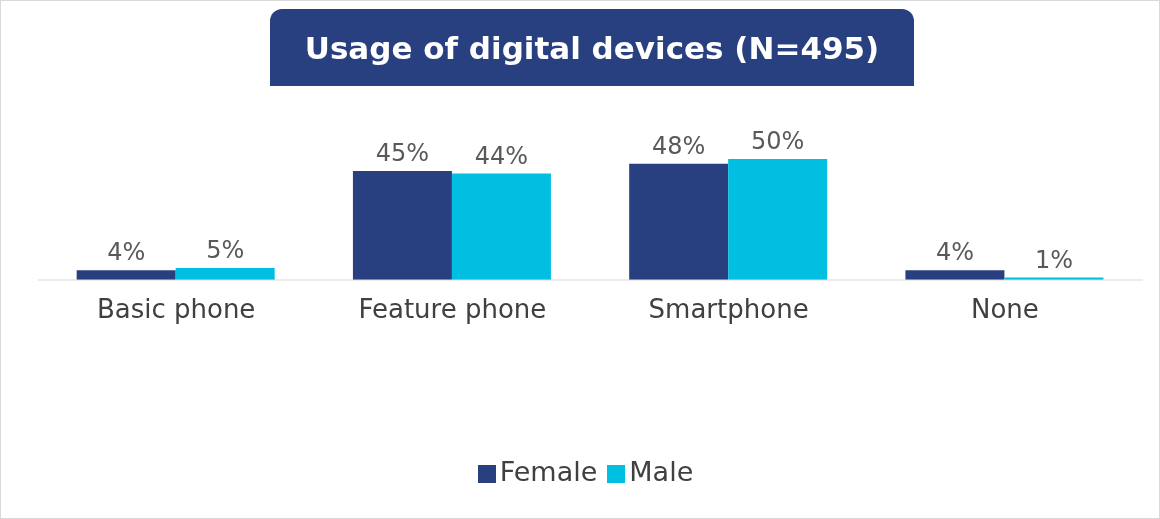 The width and height of the screenshot is (1160, 519). Describe the element at coordinates (402, 153) in the screenshot. I see `data-label: 45%` at that location.